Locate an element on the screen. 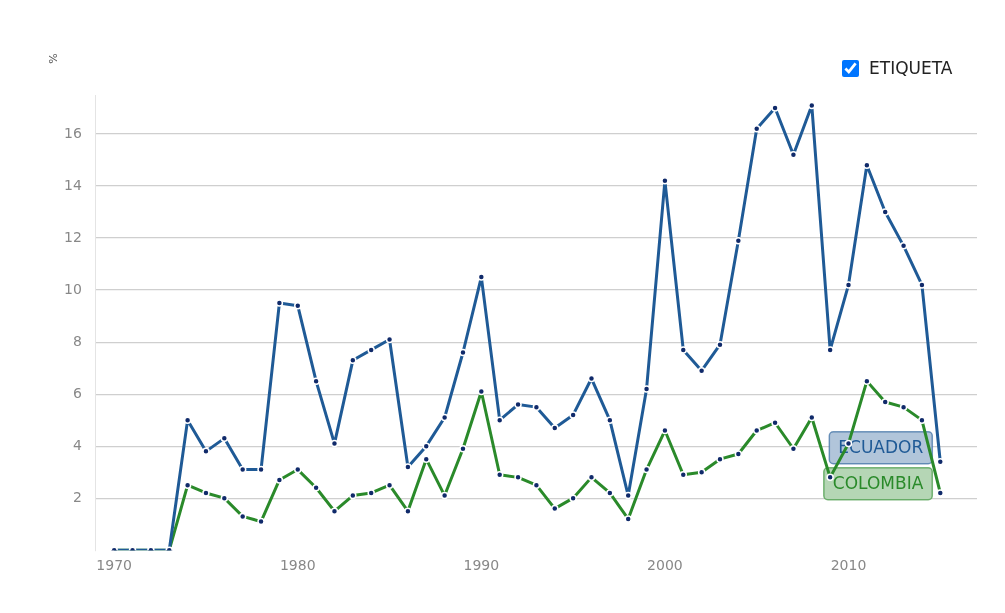 This screenshot has height=613, width=1005. x-tick-label: 1970 is located at coordinates (114, 565).